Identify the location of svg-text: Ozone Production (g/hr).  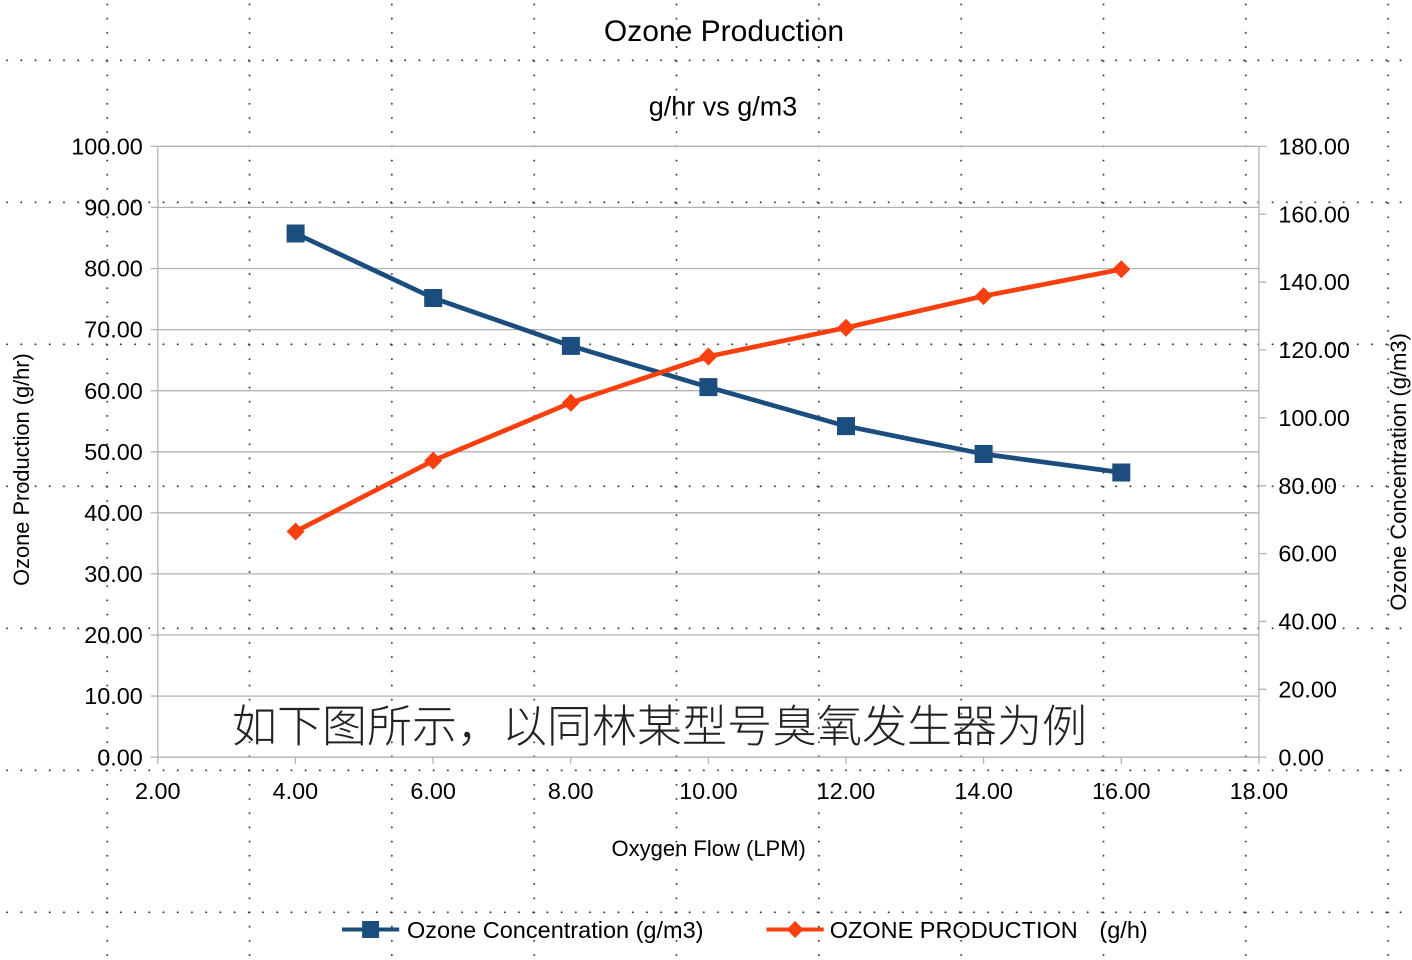
(21, 469).